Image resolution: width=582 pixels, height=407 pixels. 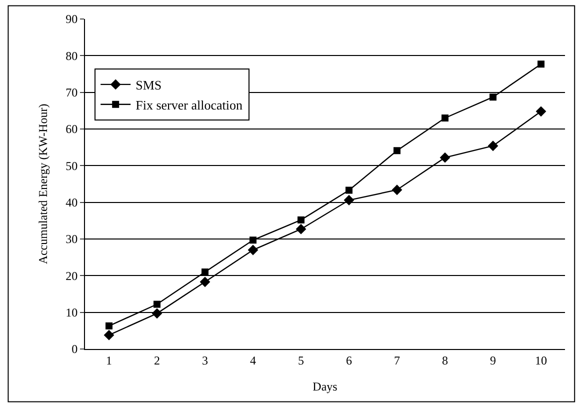 What do you see at coordinates (72, 165) in the screenshot?
I see `y-tick-label: 50` at bounding box center [72, 165].